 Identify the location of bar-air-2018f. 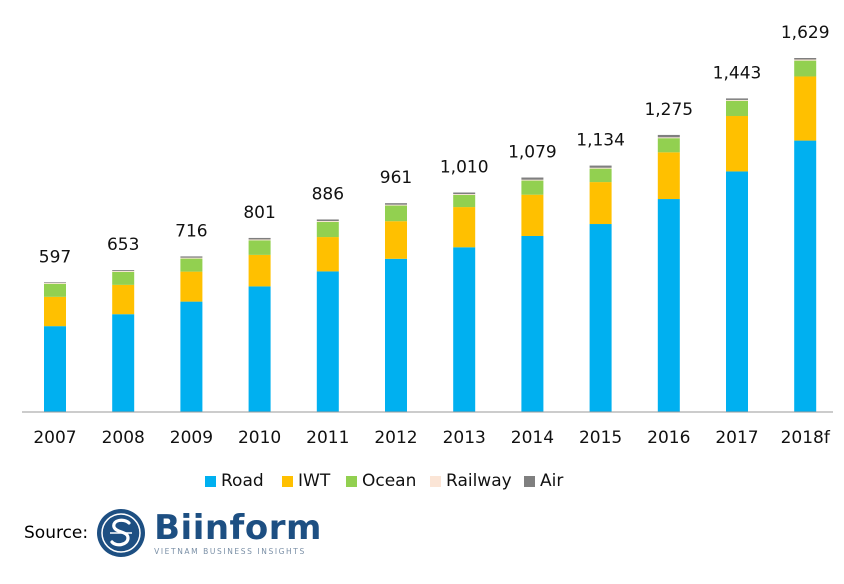
(805, 59).